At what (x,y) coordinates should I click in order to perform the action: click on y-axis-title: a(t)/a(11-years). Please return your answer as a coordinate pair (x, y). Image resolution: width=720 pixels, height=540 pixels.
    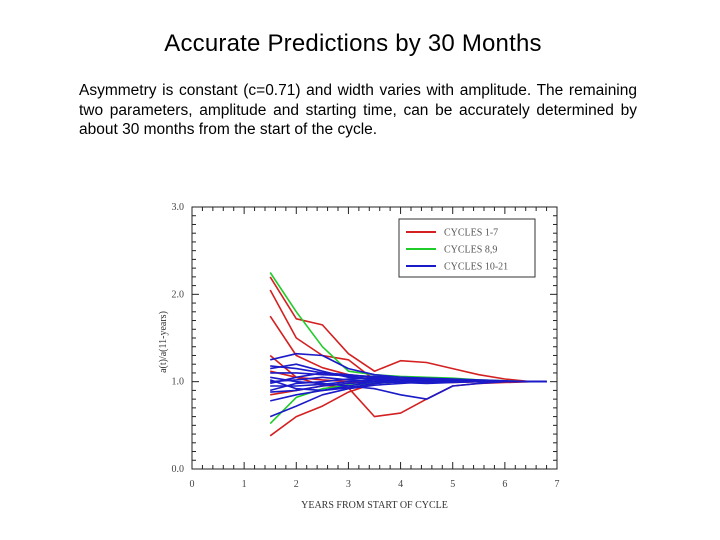
    Looking at the image, I should click on (163, 342).